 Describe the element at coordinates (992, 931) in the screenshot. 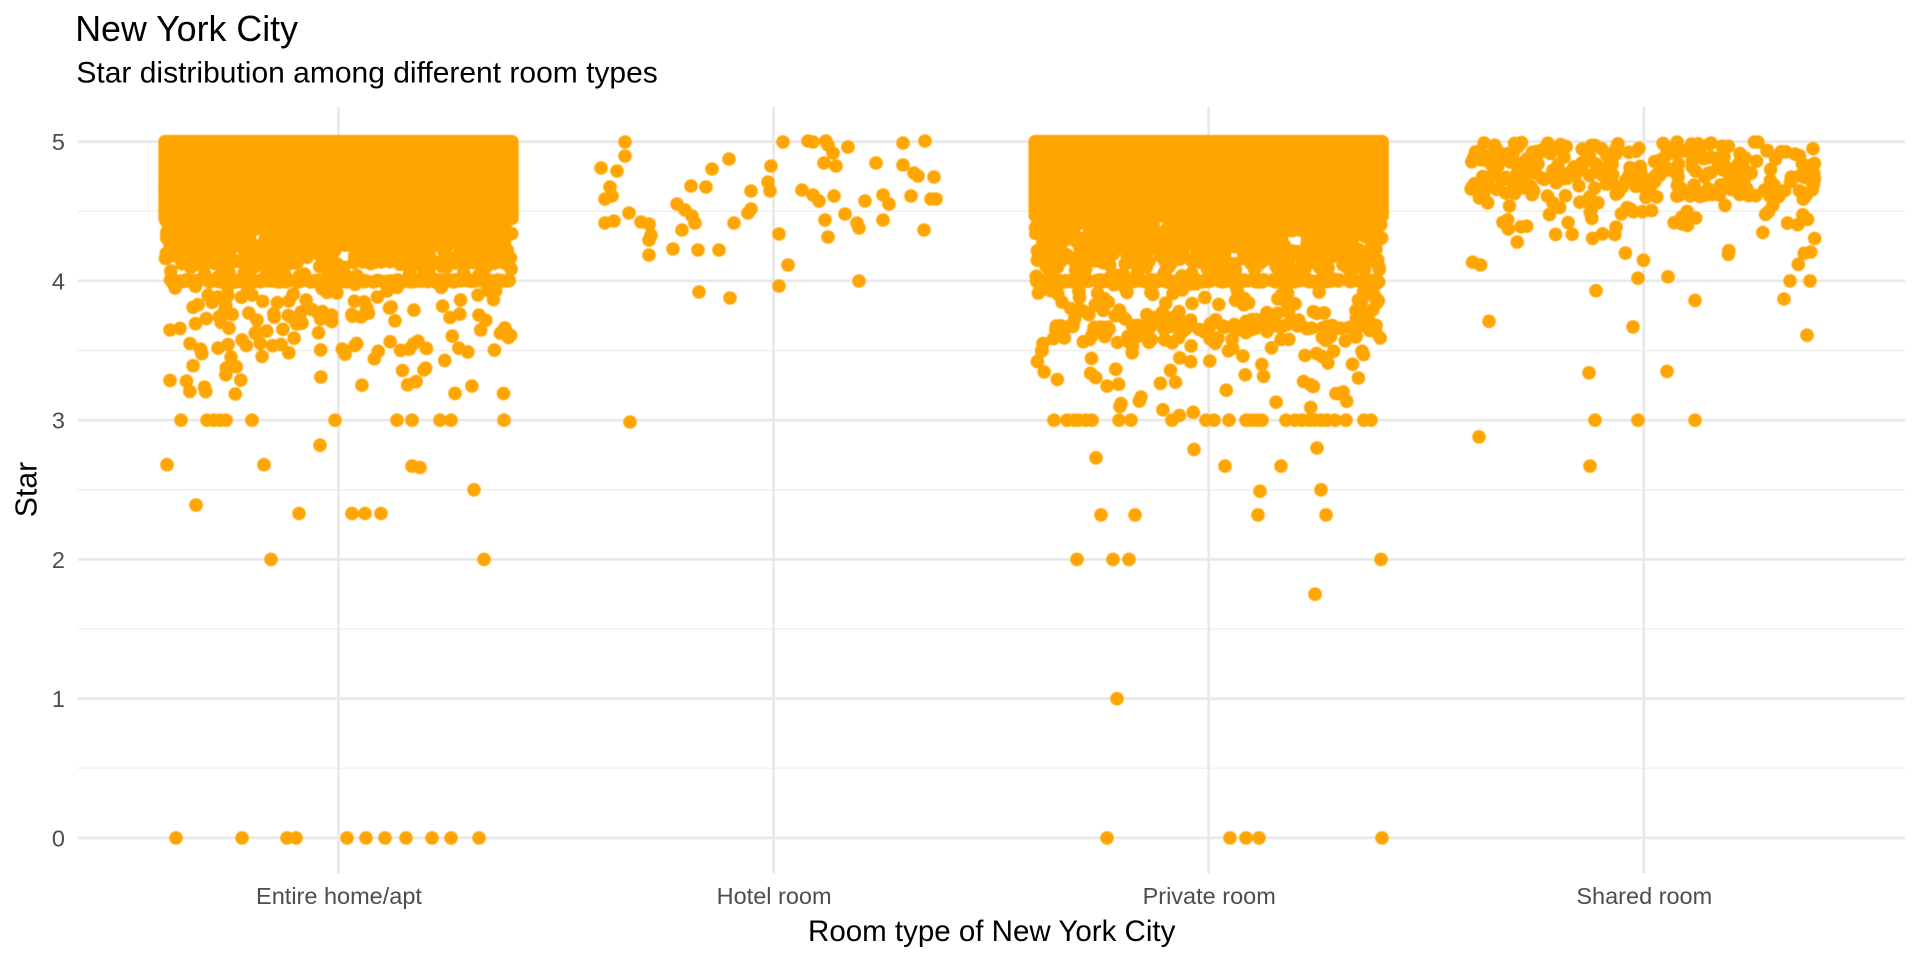

I see `svg-text: Room type of New York City` at that location.